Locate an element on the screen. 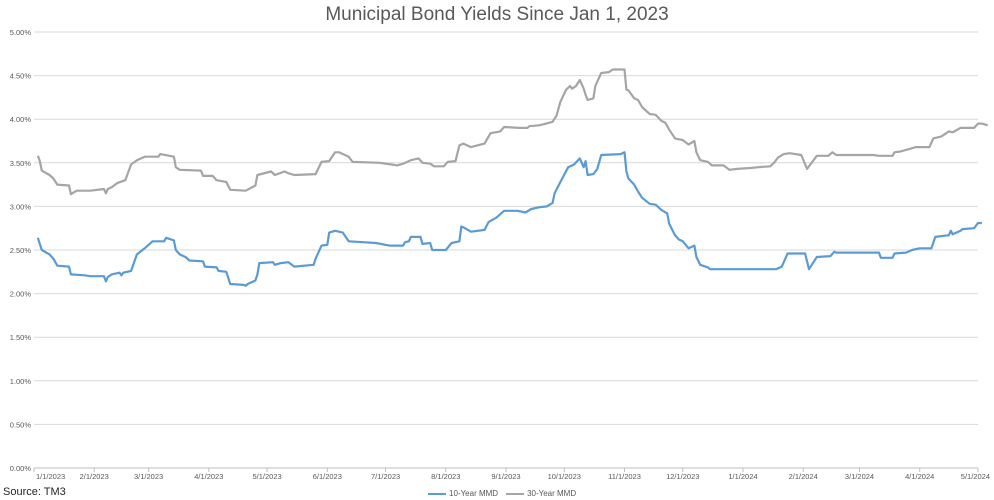 The height and width of the screenshot is (500, 994). x-tick-label: 11/1/2023 is located at coordinates (624, 476).